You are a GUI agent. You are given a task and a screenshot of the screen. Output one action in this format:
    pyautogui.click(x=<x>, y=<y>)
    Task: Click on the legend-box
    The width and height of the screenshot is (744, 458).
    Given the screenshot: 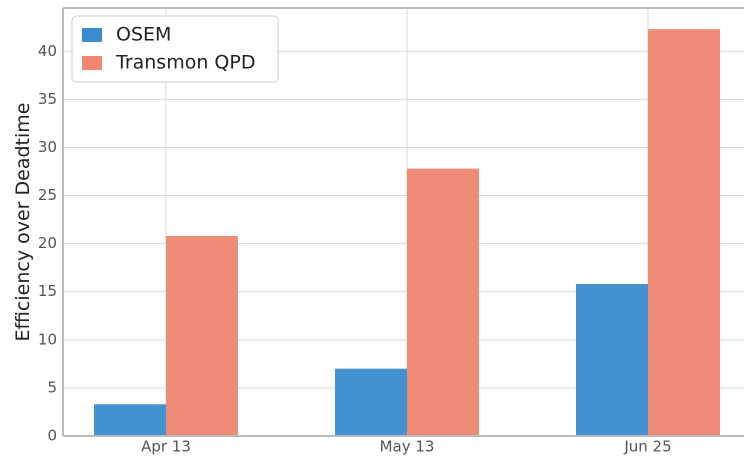 What is the action you would take?
    pyautogui.click(x=175, y=49)
    